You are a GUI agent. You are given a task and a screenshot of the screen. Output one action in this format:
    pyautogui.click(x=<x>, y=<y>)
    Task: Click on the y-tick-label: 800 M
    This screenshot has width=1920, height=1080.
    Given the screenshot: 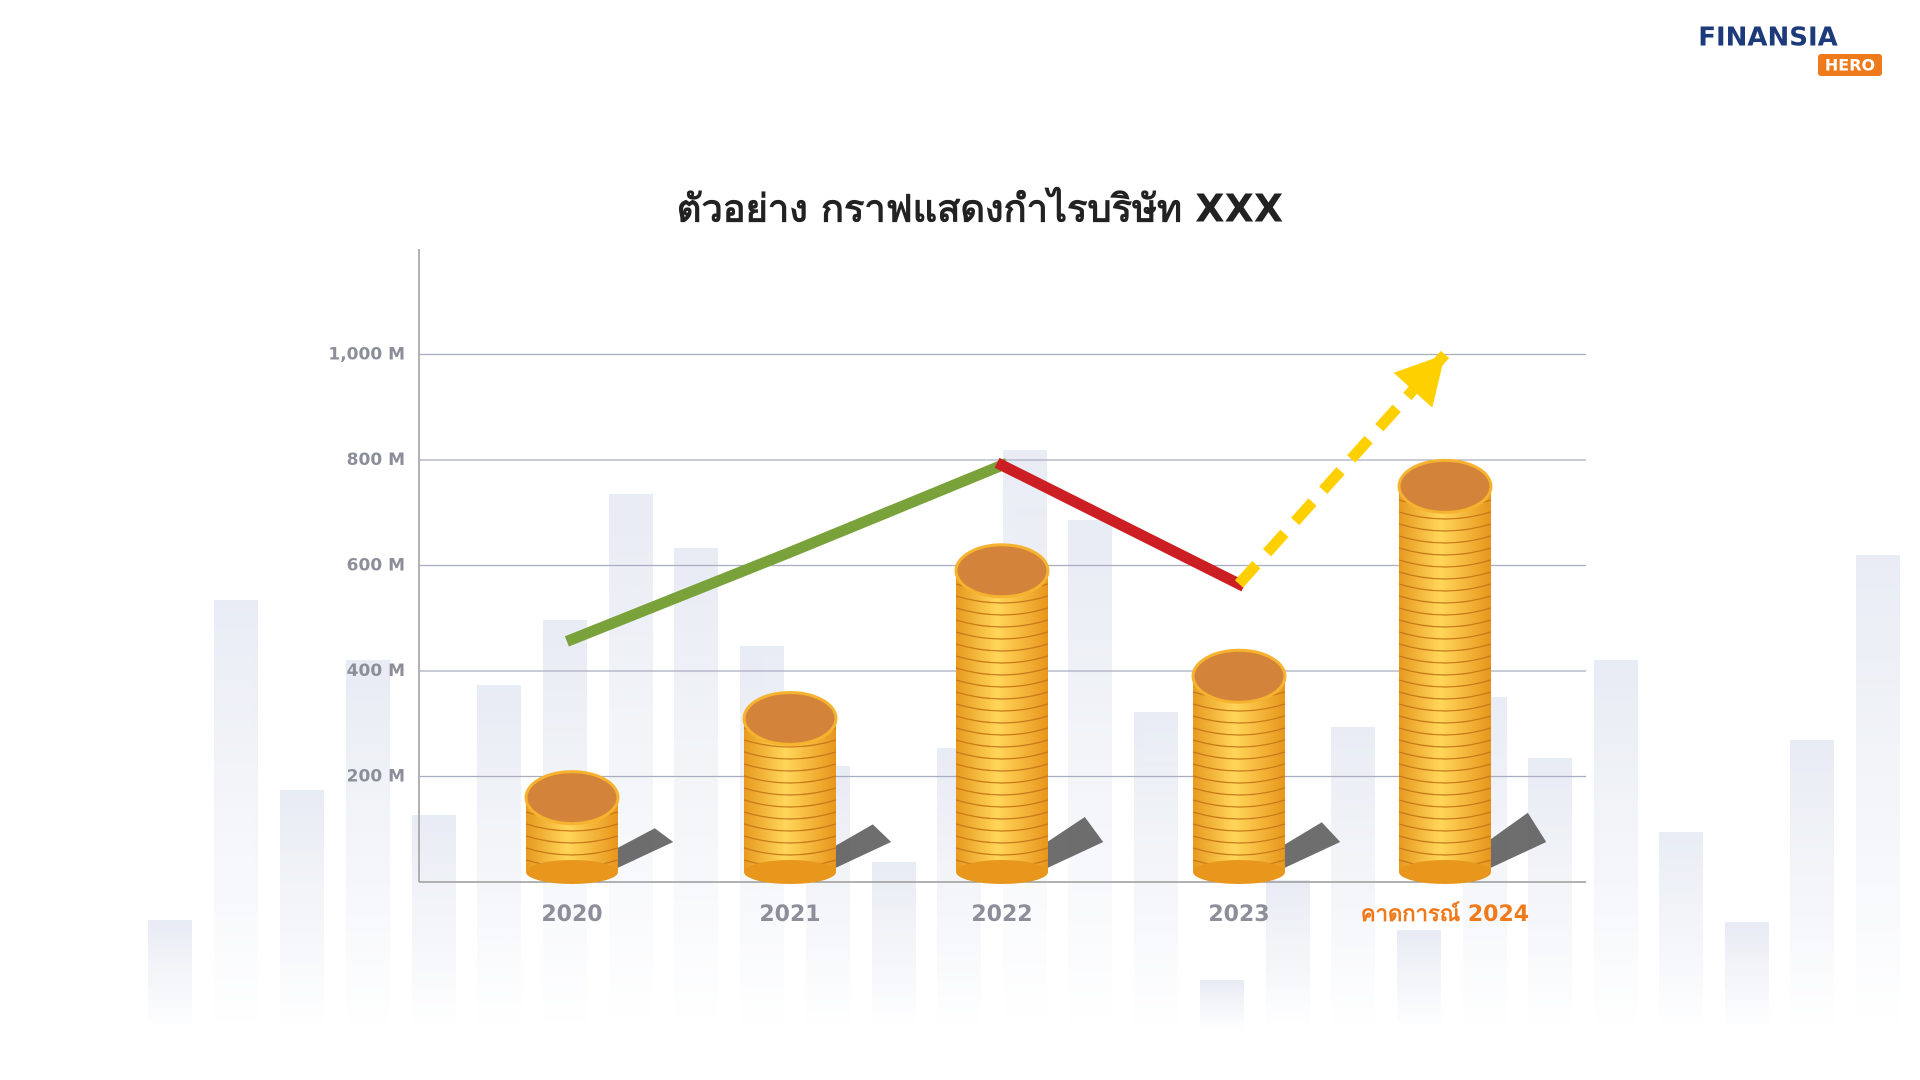 What is the action you would take?
    pyautogui.click(x=376, y=460)
    